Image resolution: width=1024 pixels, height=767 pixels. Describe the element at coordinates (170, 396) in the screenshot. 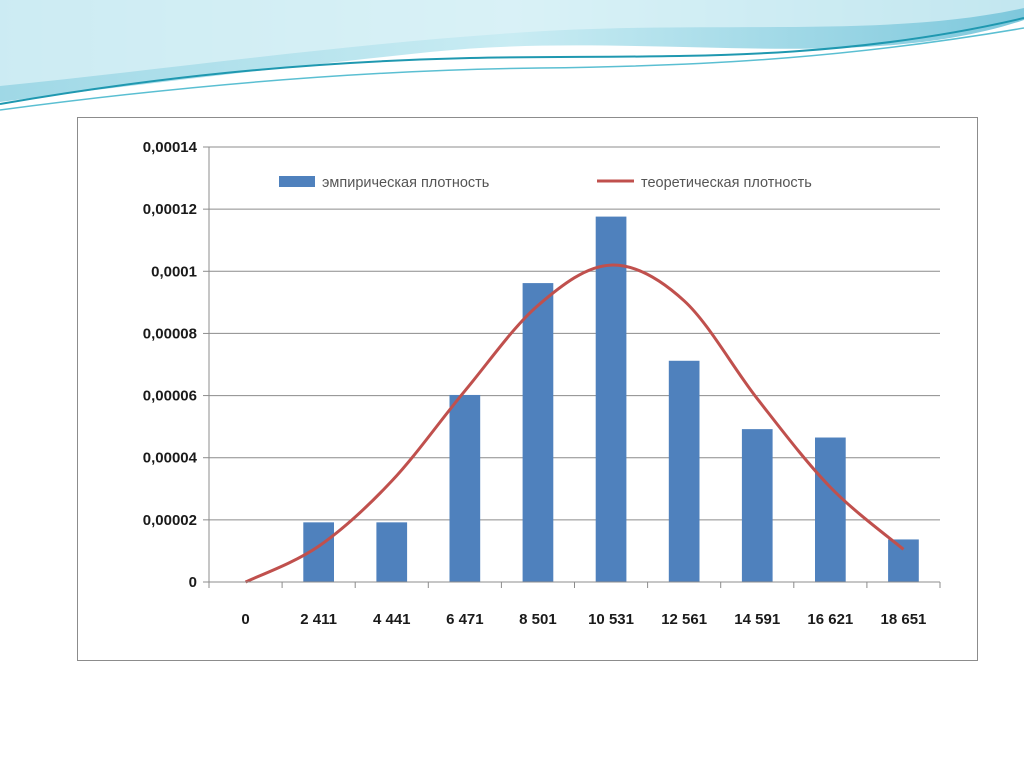

I see `y-tick-label: 0,00006` at that location.